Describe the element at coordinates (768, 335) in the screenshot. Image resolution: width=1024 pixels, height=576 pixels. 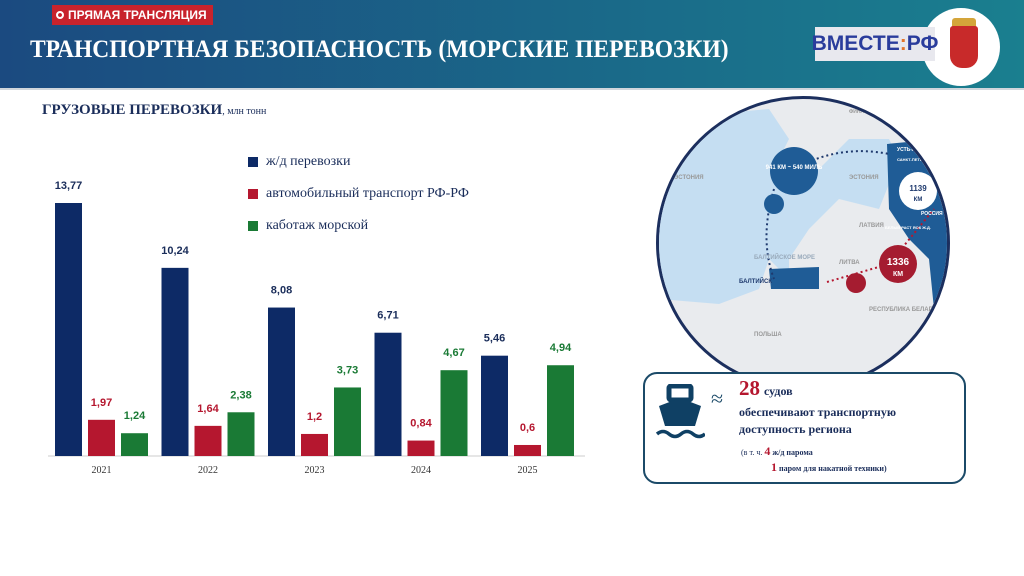
I see `svg-text: ПОЛЬША` at that location.